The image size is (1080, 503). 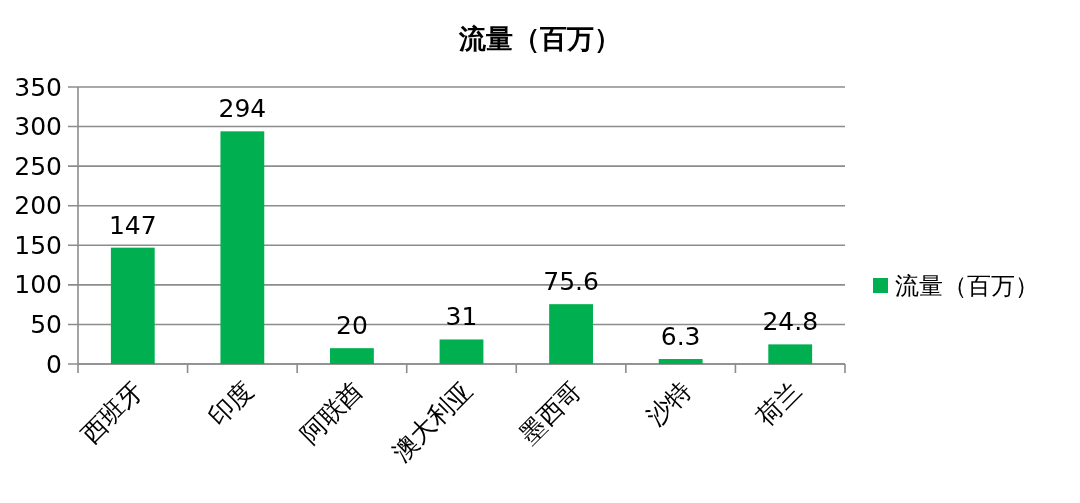 What do you see at coordinates (46, 324) in the screenshot?
I see `y-tick-label: 50` at bounding box center [46, 324].